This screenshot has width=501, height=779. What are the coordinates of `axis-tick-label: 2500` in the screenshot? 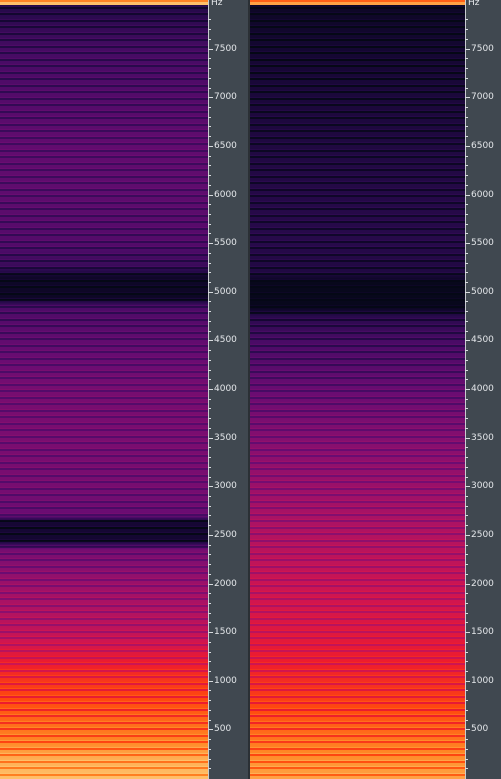 It's located at (225, 534).